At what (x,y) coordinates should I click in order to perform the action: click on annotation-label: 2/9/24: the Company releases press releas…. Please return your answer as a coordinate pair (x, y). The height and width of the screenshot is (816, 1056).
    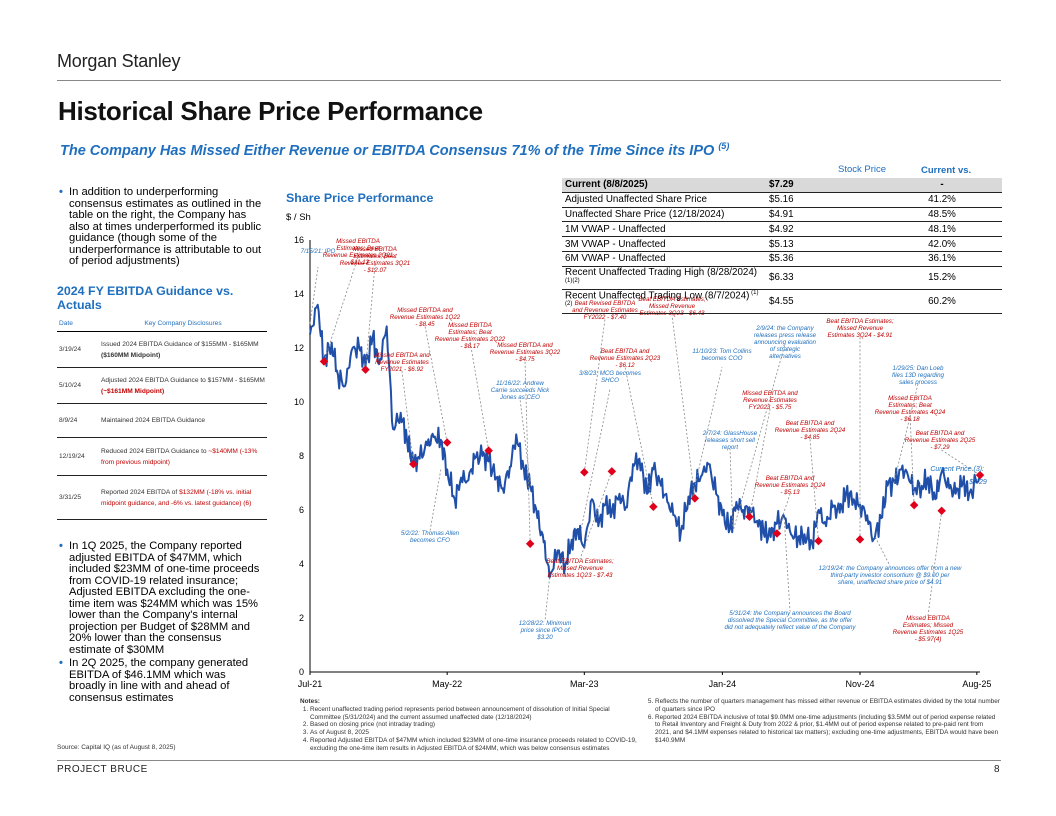
    Looking at the image, I should click on (785, 342).